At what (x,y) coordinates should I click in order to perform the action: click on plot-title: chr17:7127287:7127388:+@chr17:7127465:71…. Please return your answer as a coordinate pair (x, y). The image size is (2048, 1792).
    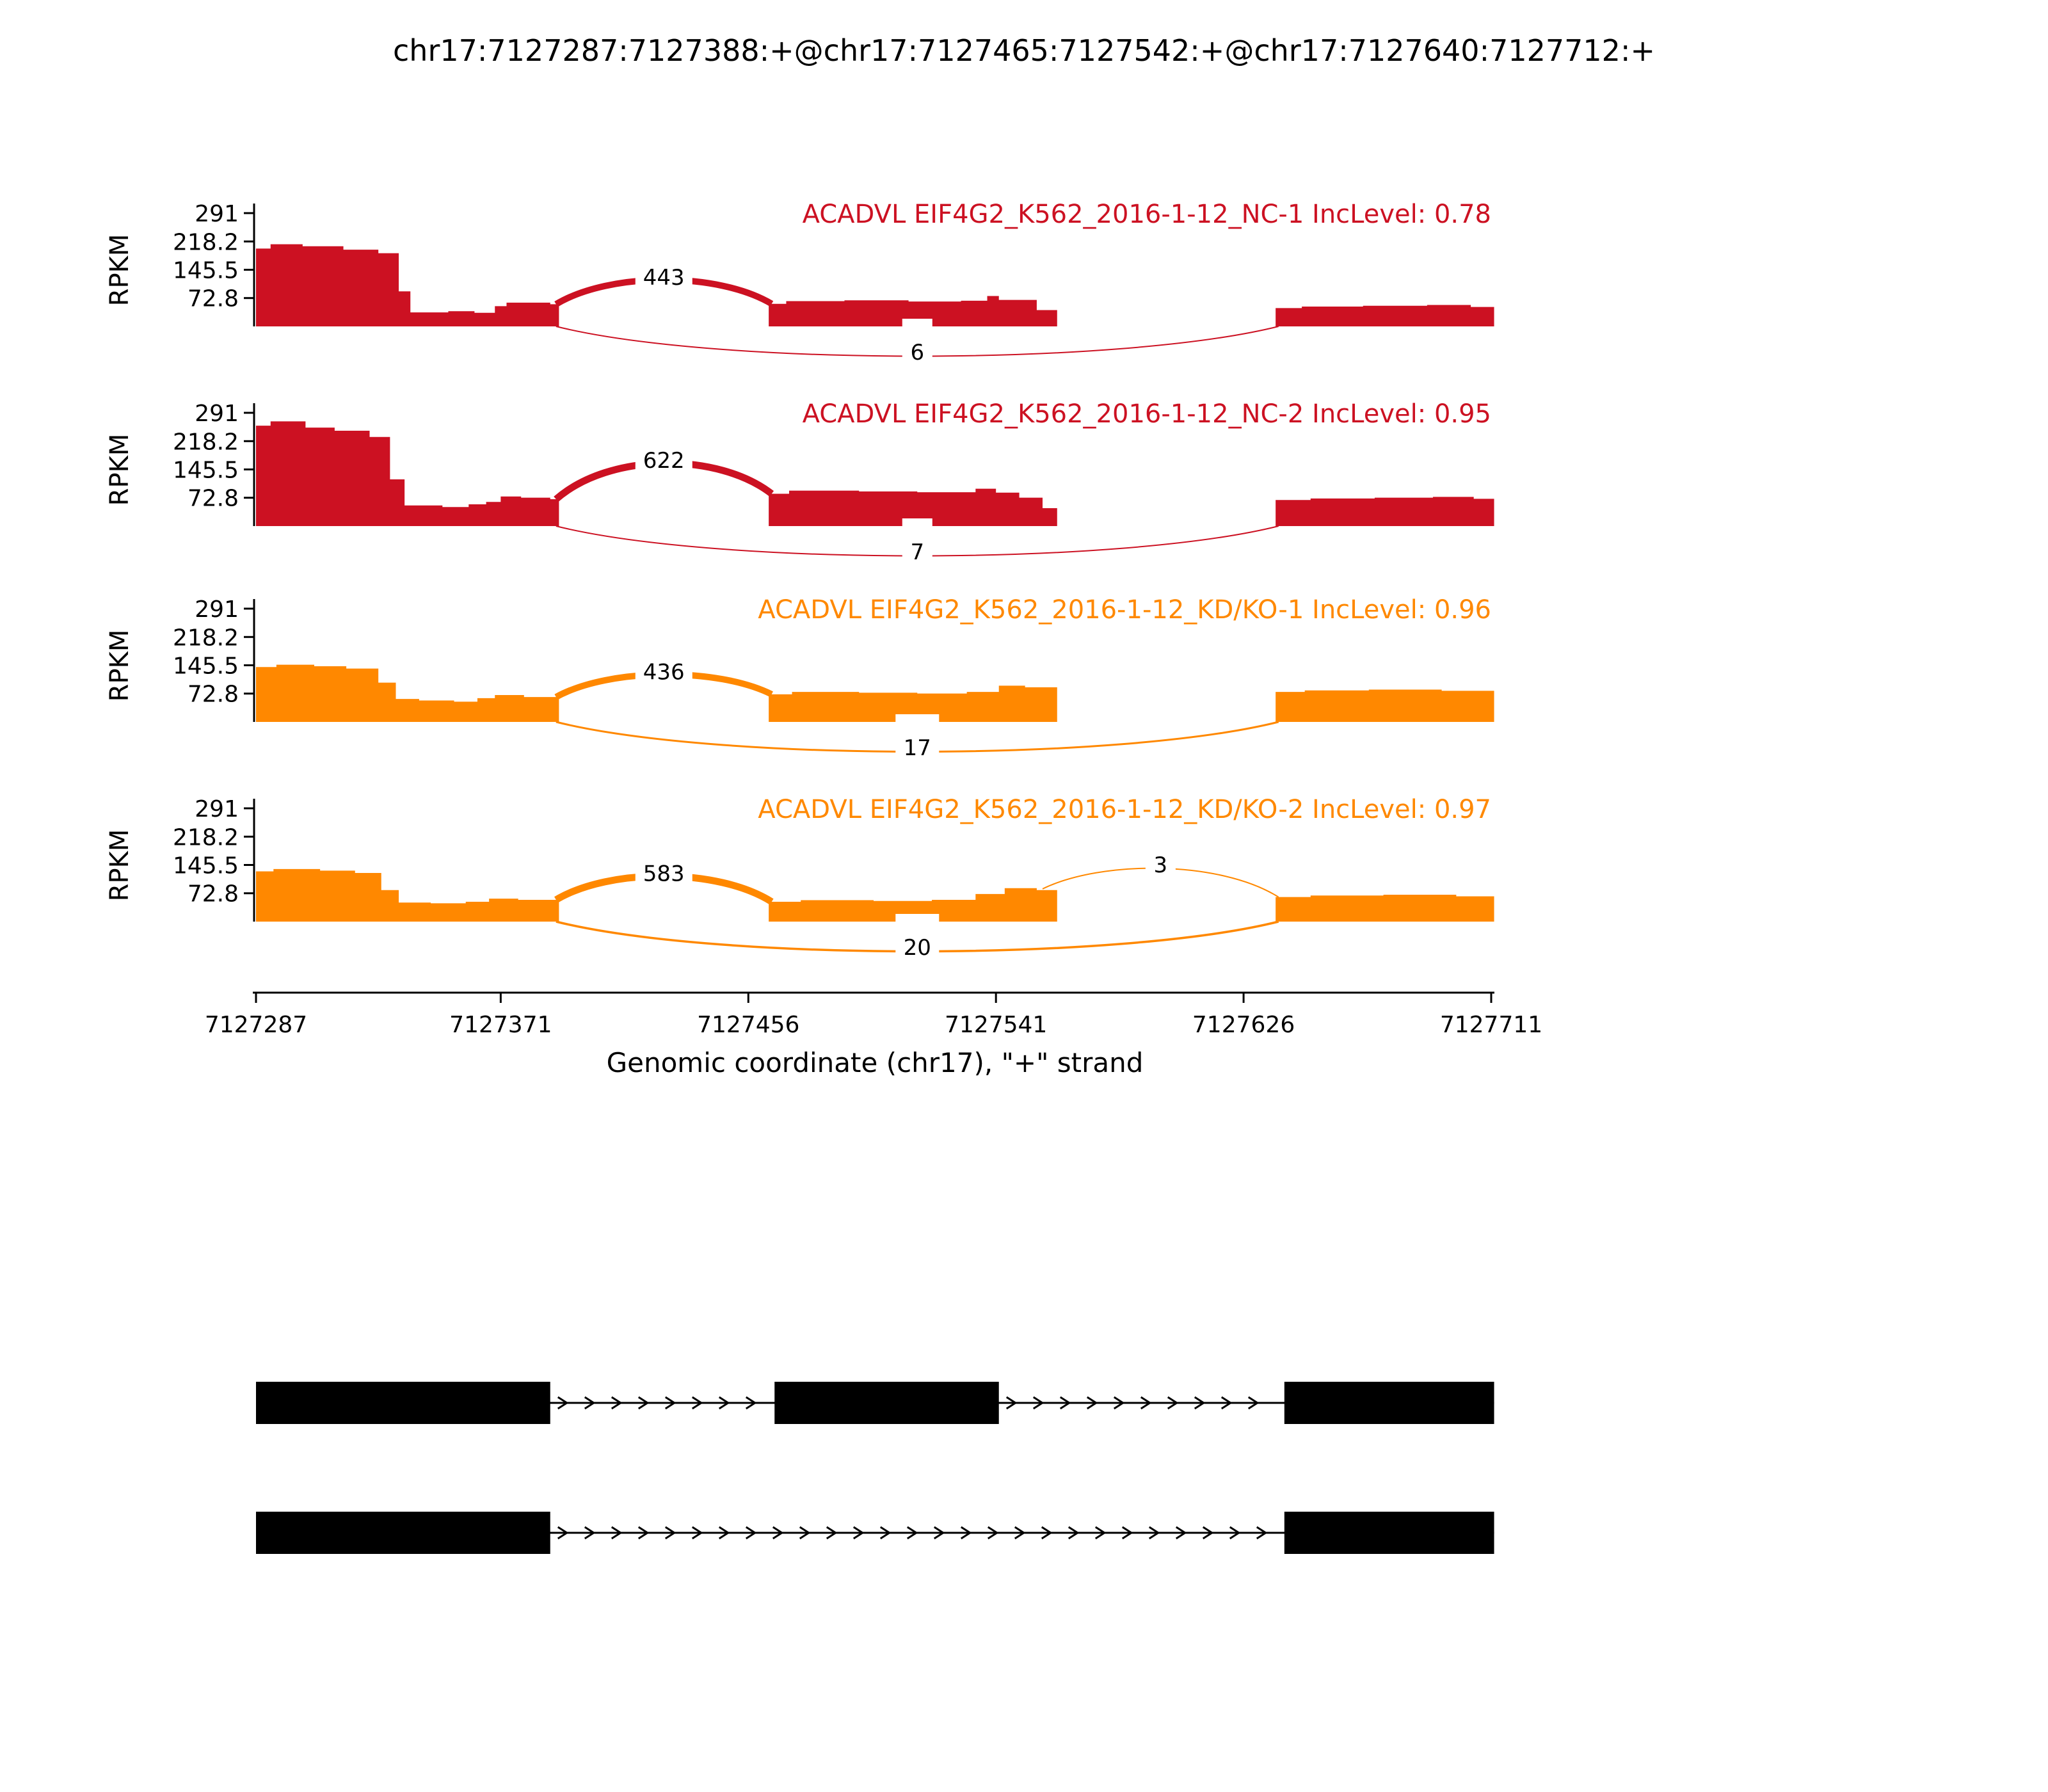
    Looking at the image, I should click on (1024, 50).